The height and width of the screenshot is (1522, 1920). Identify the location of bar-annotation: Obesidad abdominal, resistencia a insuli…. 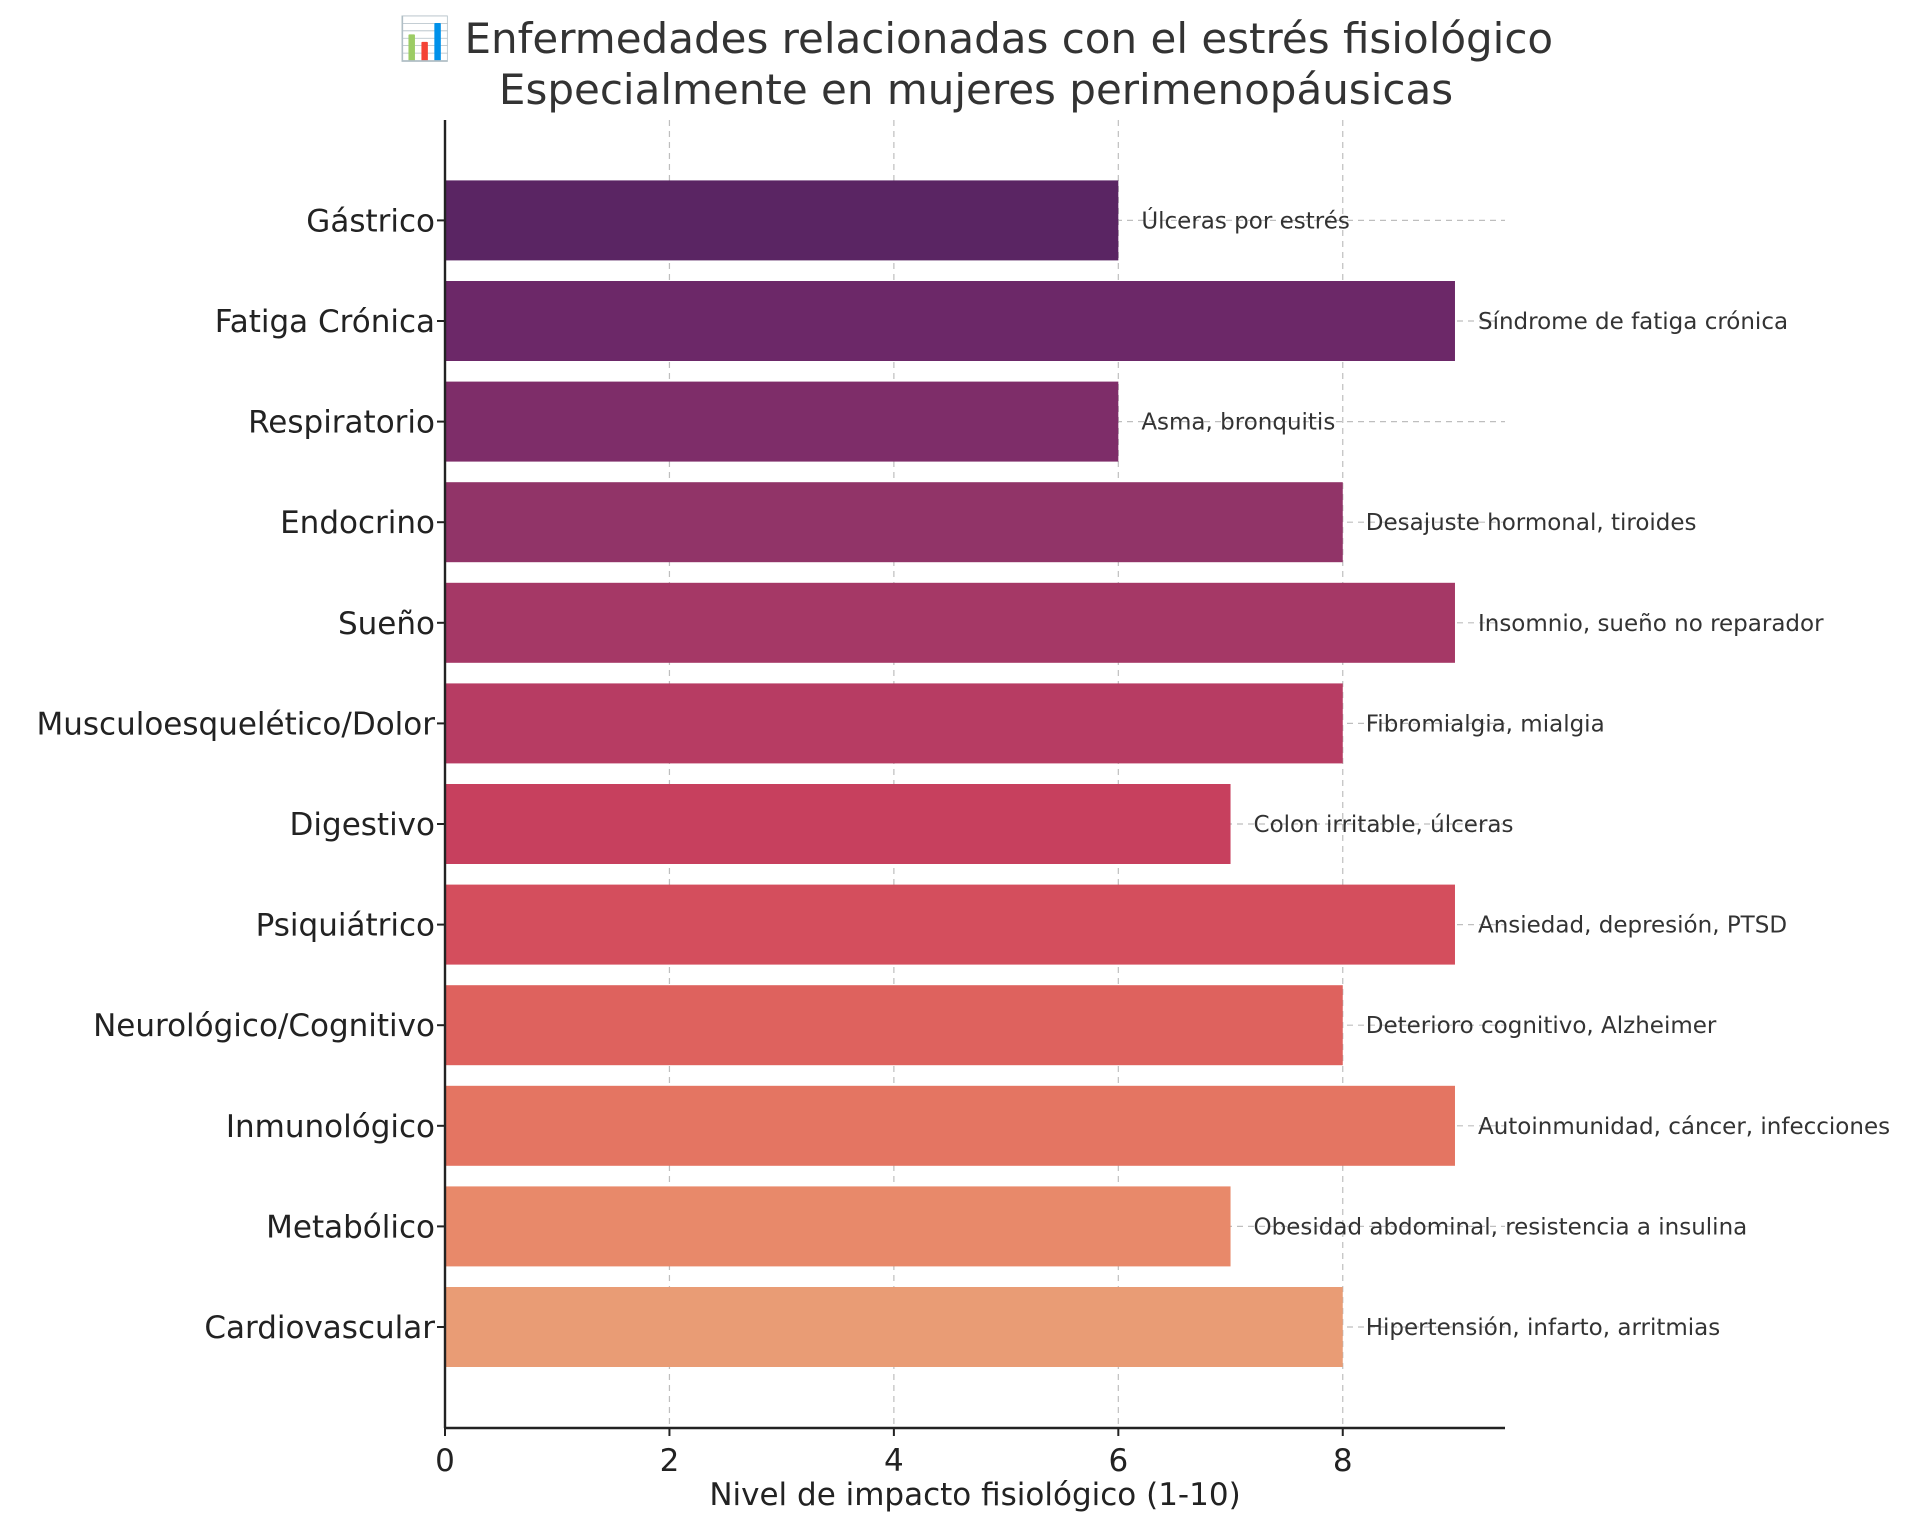
(1501, 1227).